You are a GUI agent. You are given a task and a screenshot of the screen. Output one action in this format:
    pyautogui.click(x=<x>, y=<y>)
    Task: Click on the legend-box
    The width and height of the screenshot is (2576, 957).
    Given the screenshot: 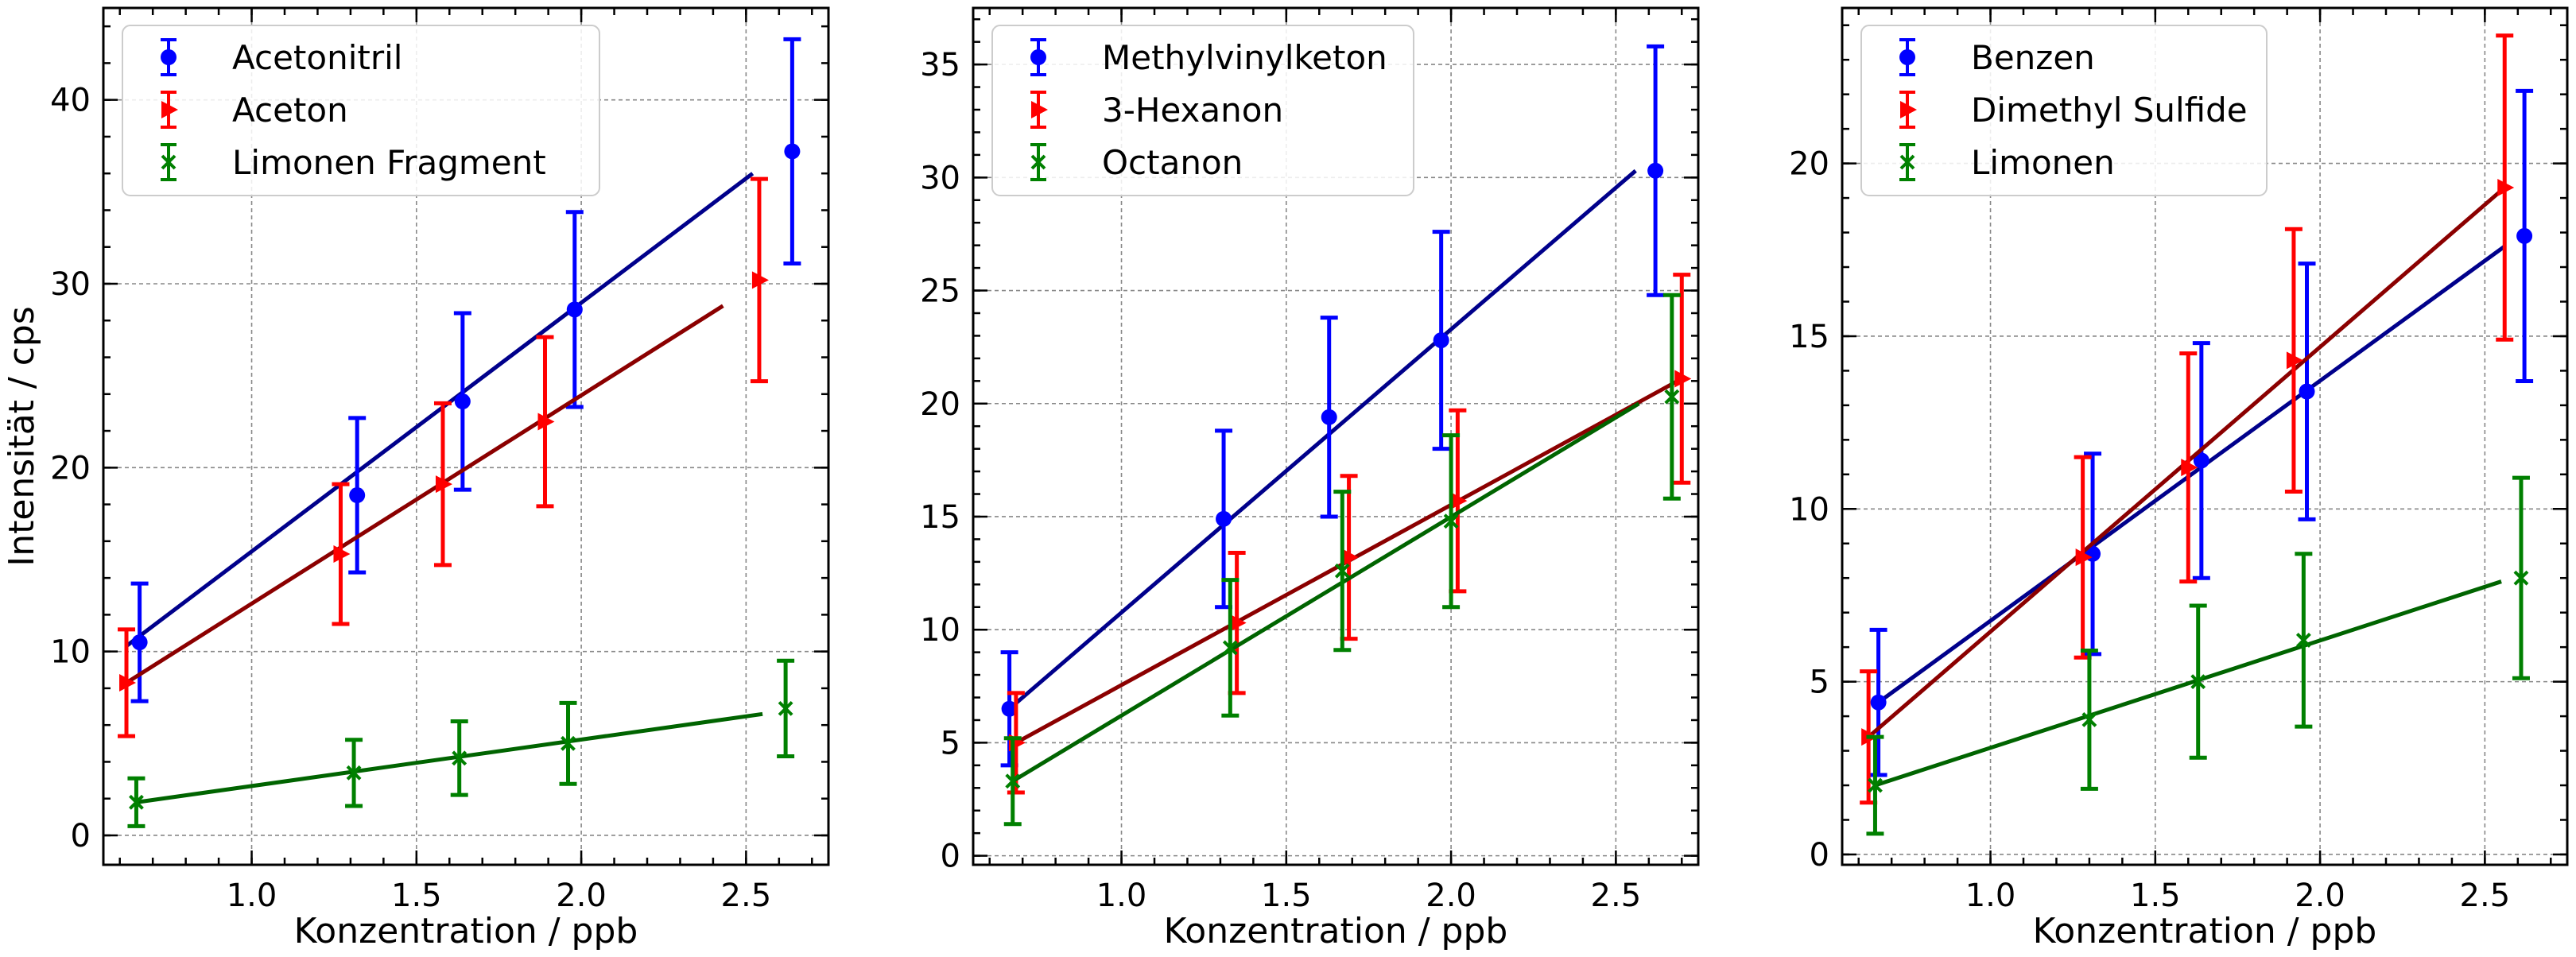 What is the action you would take?
    pyautogui.click(x=361, y=110)
    